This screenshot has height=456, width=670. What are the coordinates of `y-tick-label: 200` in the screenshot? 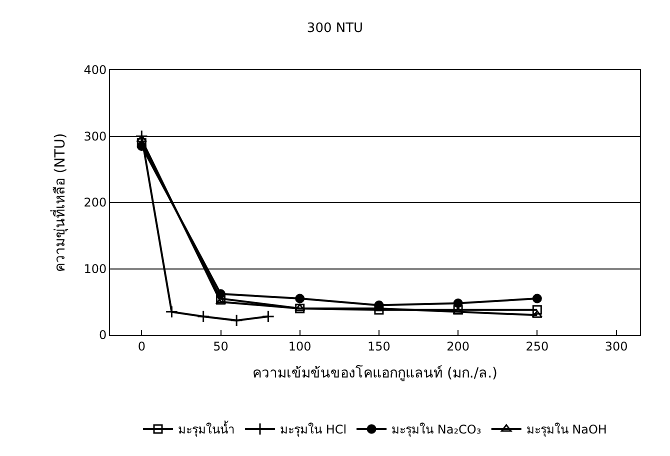 It's located at (95, 203).